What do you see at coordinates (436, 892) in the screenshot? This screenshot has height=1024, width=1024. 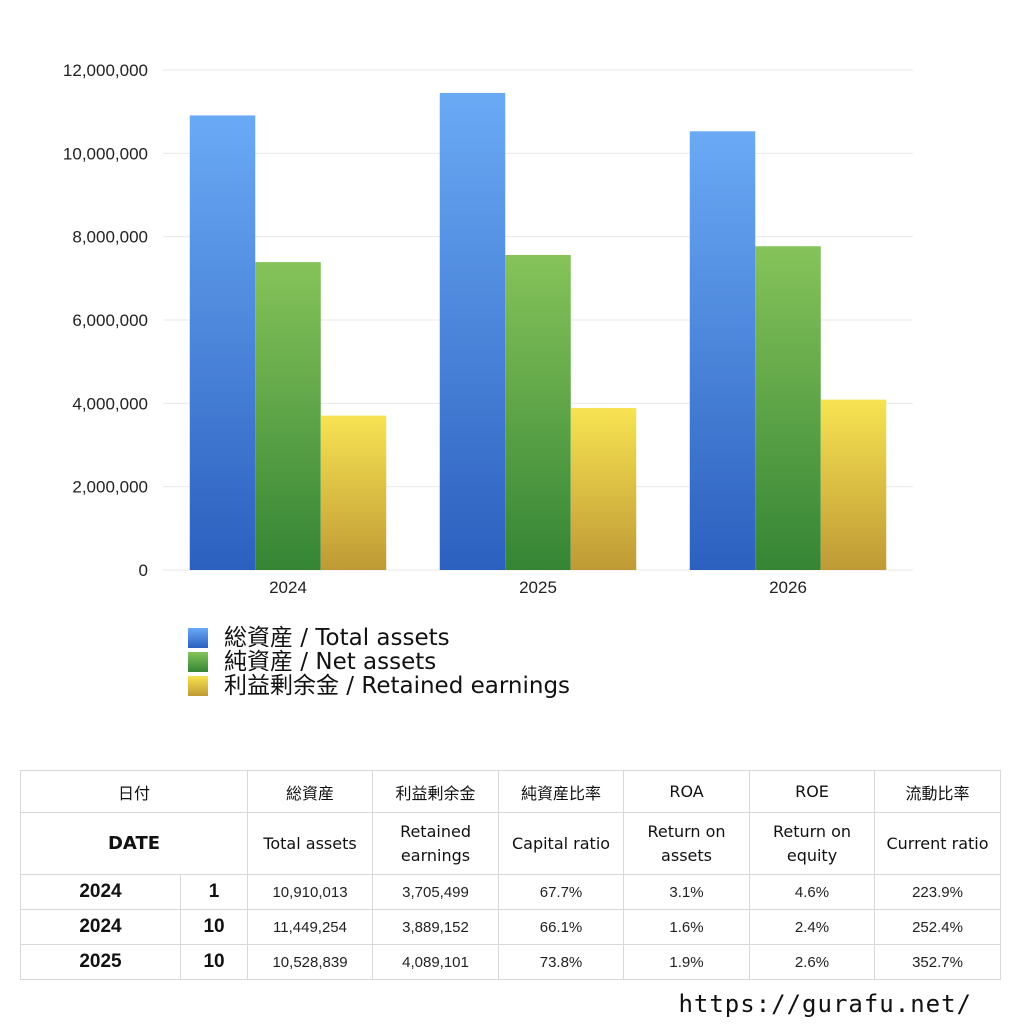 I see `cell-retained-earnings: 3,705,499` at bounding box center [436, 892].